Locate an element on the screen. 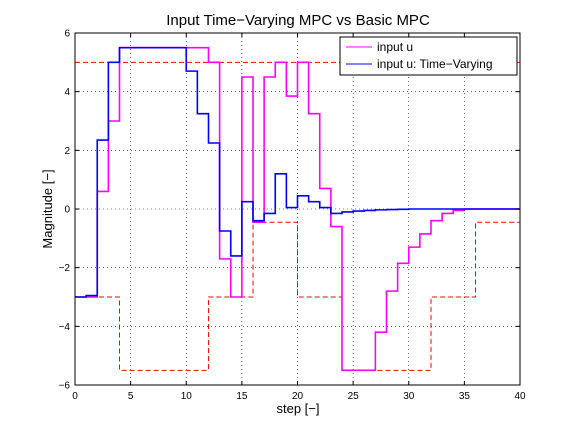 The width and height of the screenshot is (577, 434). x-tick-label: 30 is located at coordinates (409, 396).